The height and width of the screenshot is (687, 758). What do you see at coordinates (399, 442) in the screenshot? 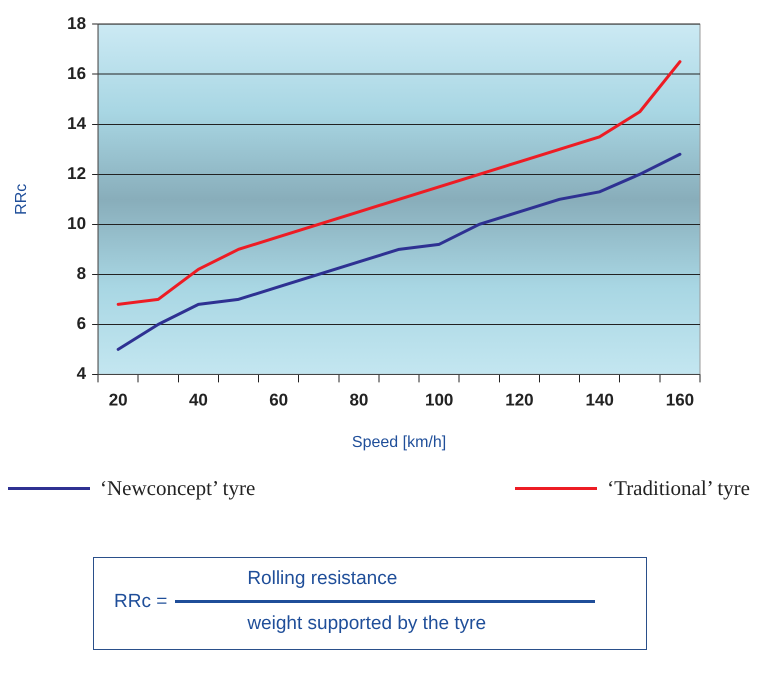
I see `x-axis-title: Speed [km/h]` at bounding box center [399, 442].